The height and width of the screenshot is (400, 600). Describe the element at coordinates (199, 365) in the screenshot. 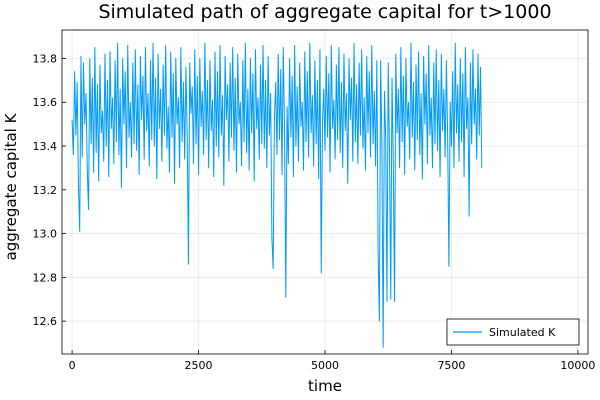

I see `x-tick-label: 2500` at that location.